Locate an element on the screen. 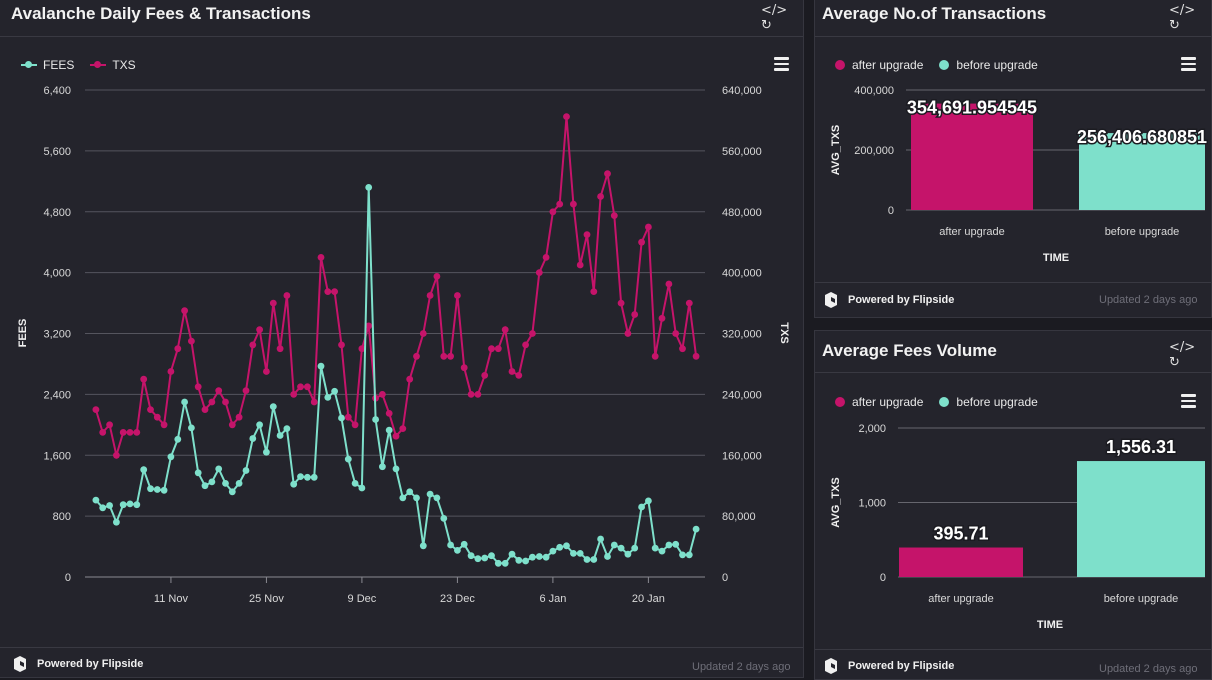 This screenshot has width=1212, height=680. footer-divider is located at coordinates (1013, 649).